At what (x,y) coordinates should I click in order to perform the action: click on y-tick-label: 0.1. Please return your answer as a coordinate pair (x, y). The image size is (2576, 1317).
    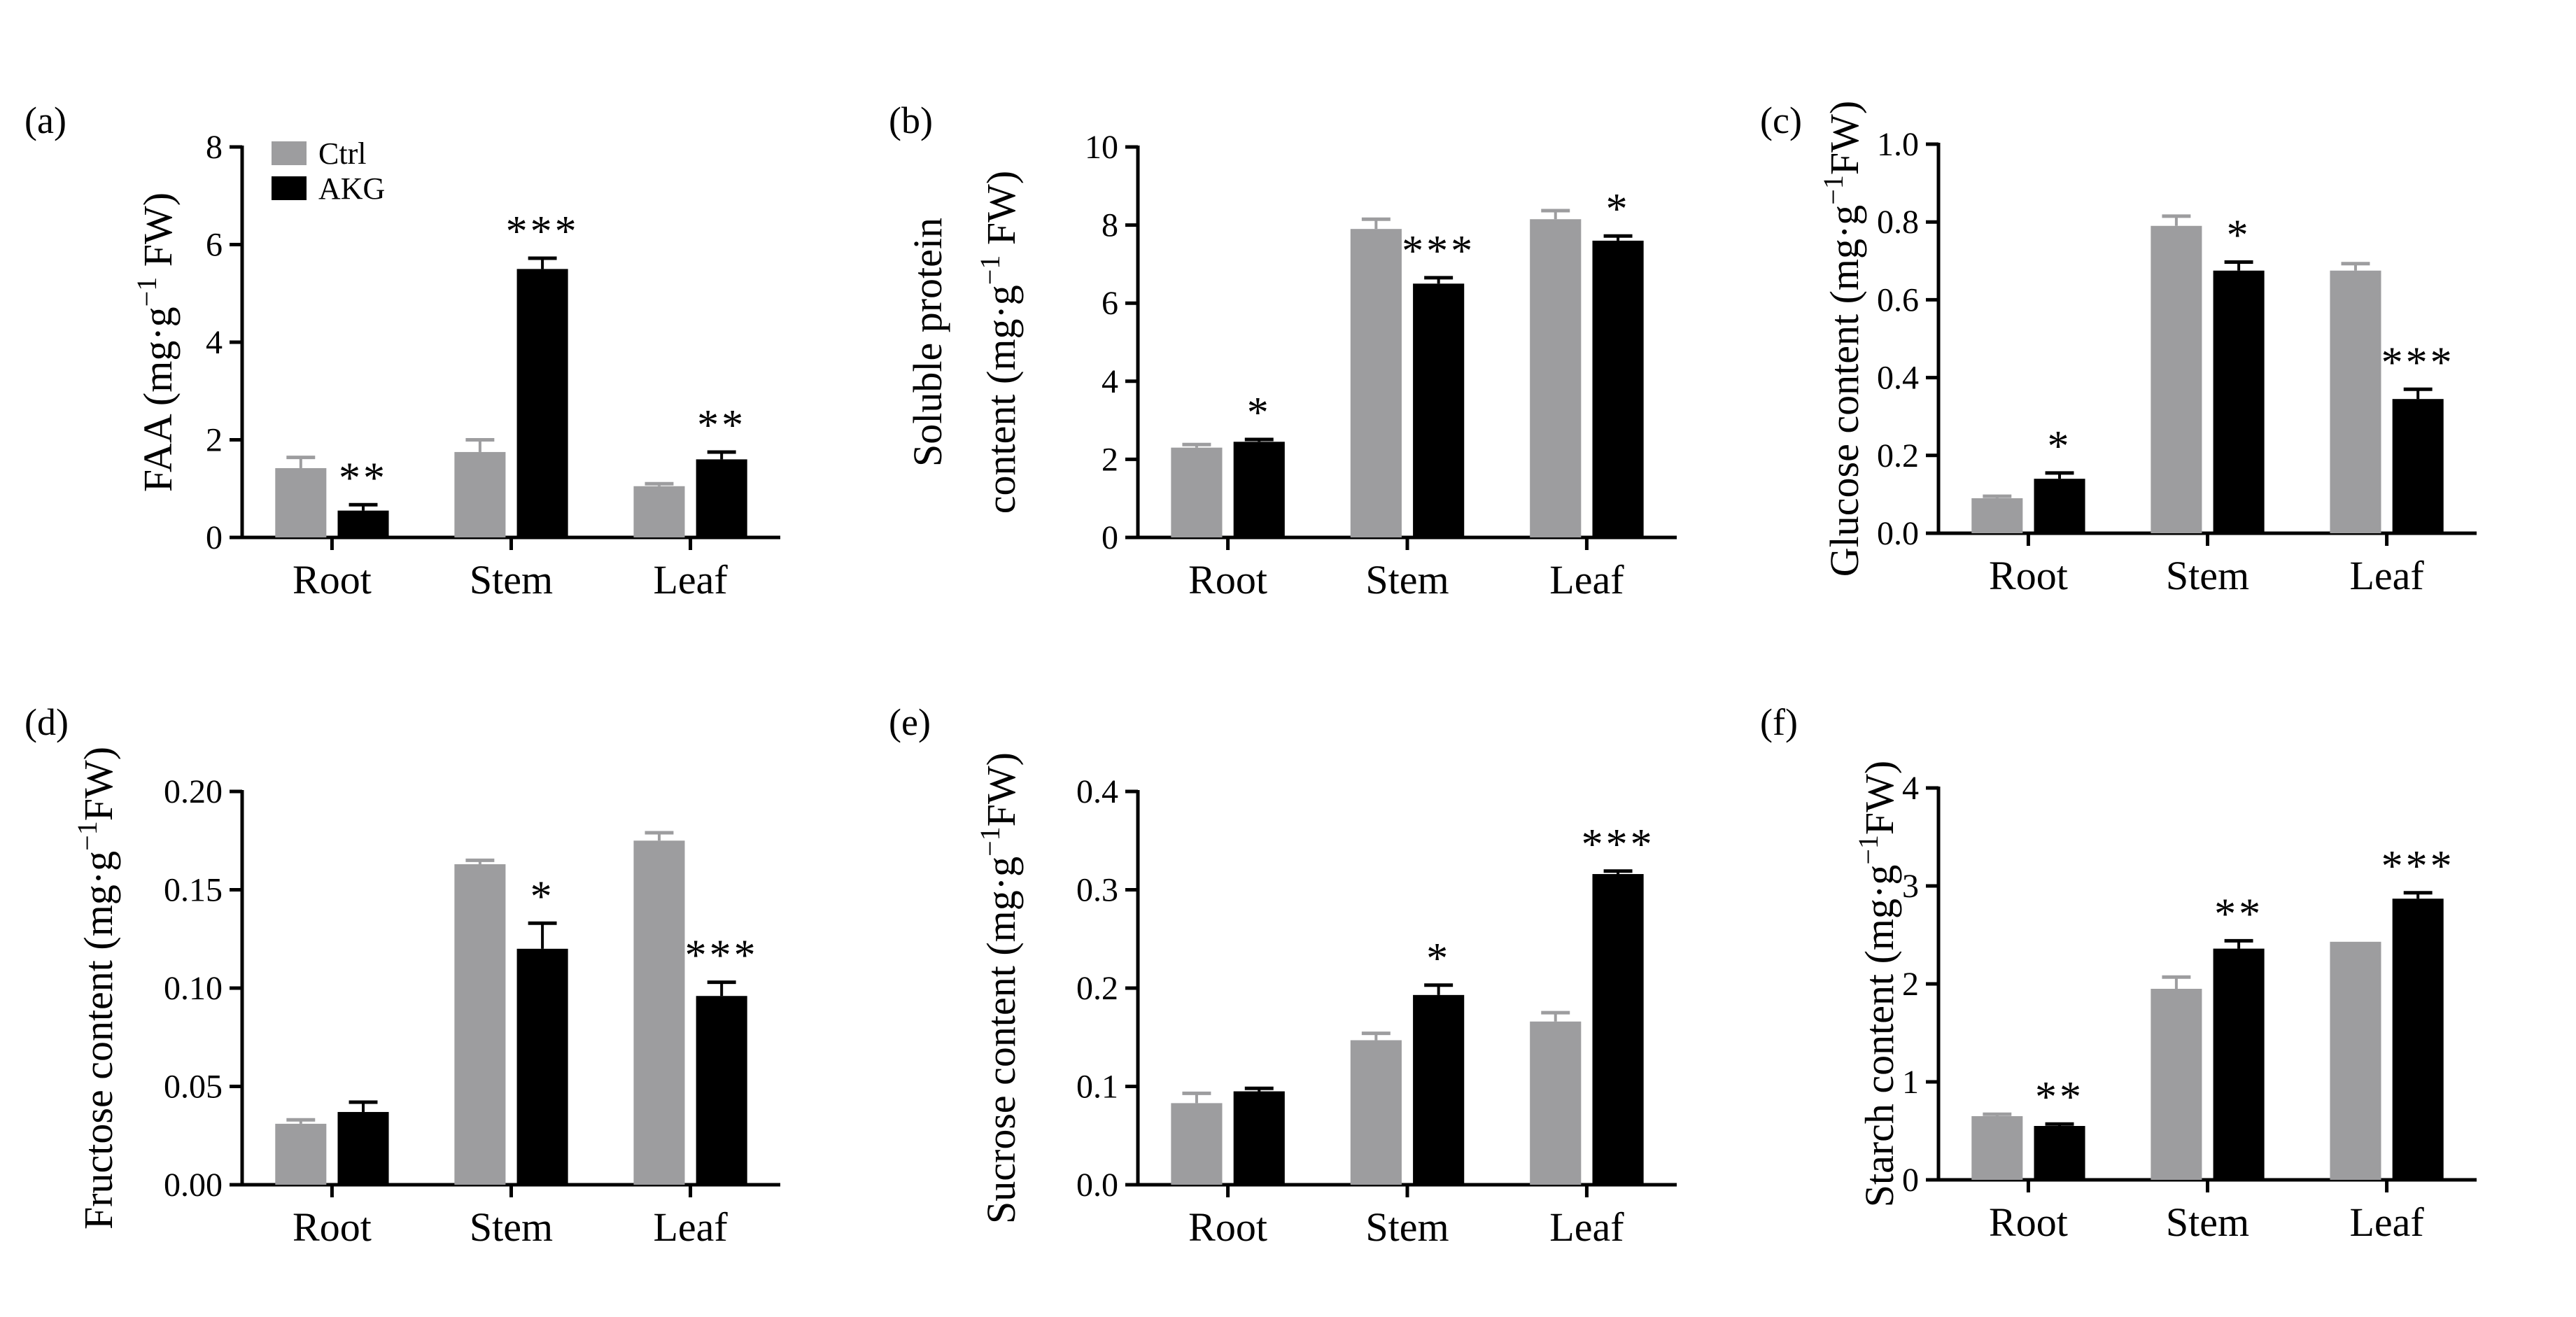
    Looking at the image, I should click on (1097, 1087).